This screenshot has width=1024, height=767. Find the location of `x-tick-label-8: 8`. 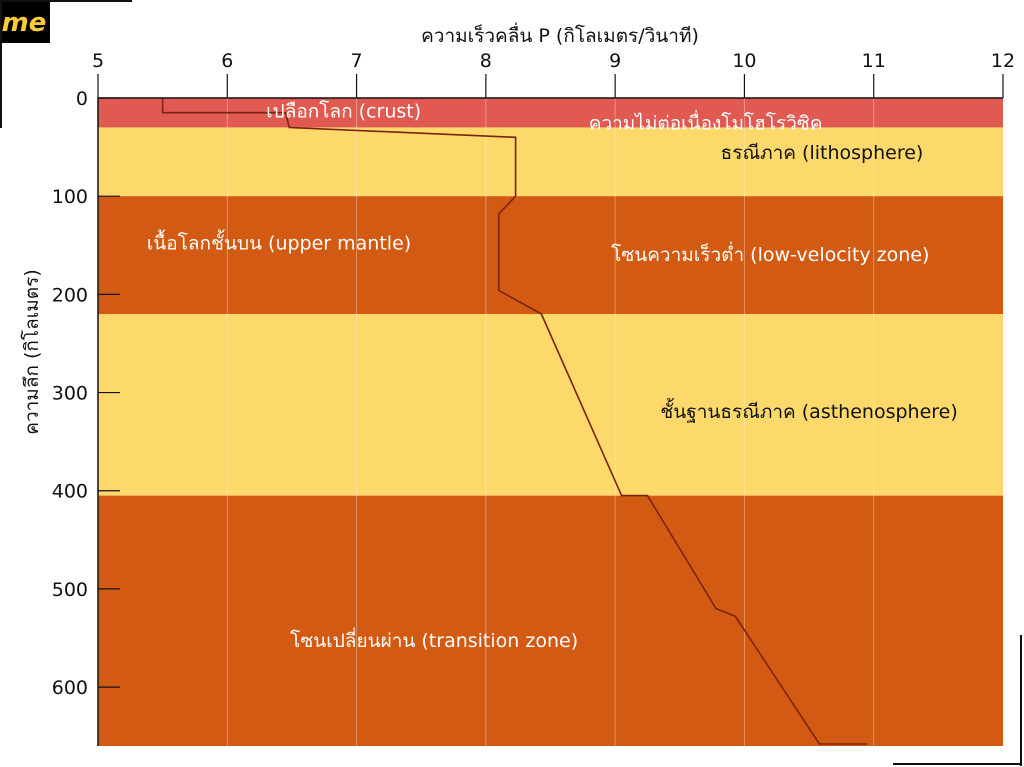

x-tick-label-8: 8 is located at coordinates (486, 61).